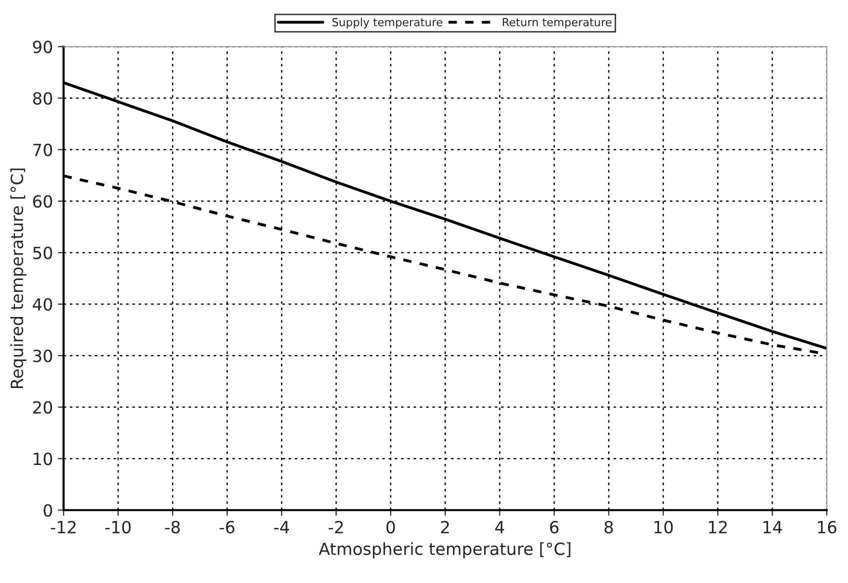  What do you see at coordinates (42, 253) in the screenshot?
I see `y-tick-label: 50` at bounding box center [42, 253].